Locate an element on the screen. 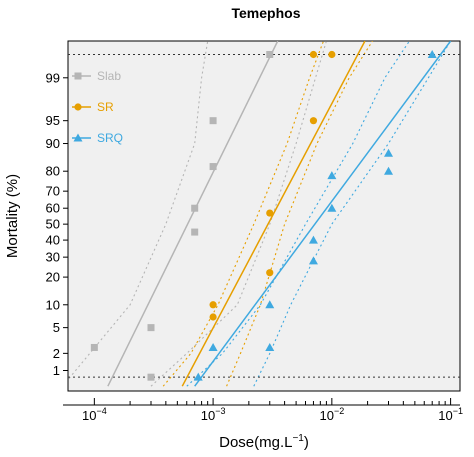  x-tick-label: 10⁻¹ is located at coordinates (450, 414).